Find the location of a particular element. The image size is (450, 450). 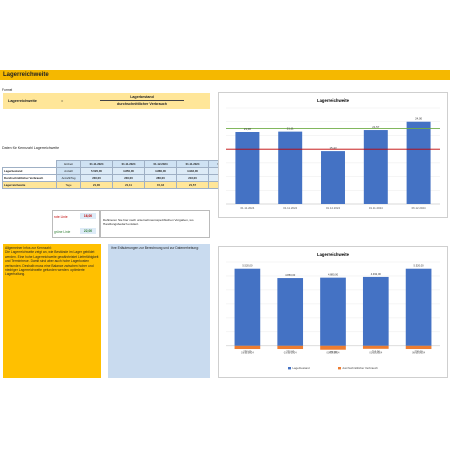

gruene-linie-value: 22,00 is located at coordinates (88, 231).